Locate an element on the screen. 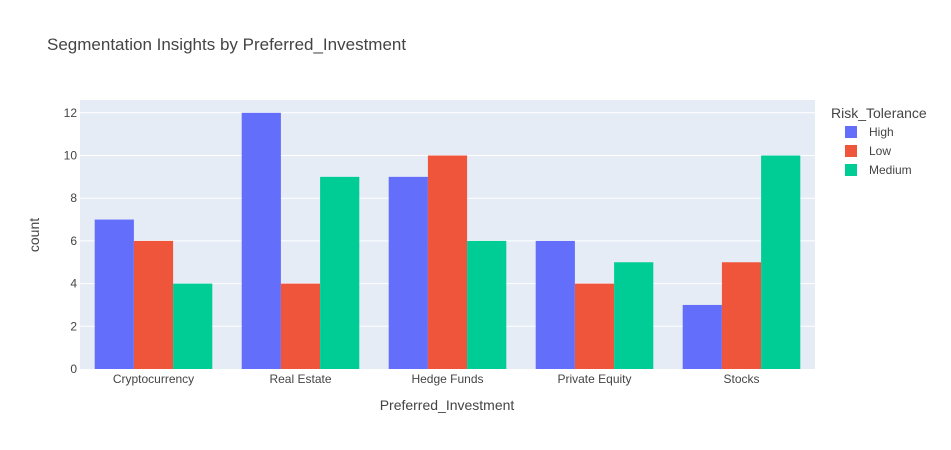  bar-low-cryptocurrency is located at coordinates (153, 304).